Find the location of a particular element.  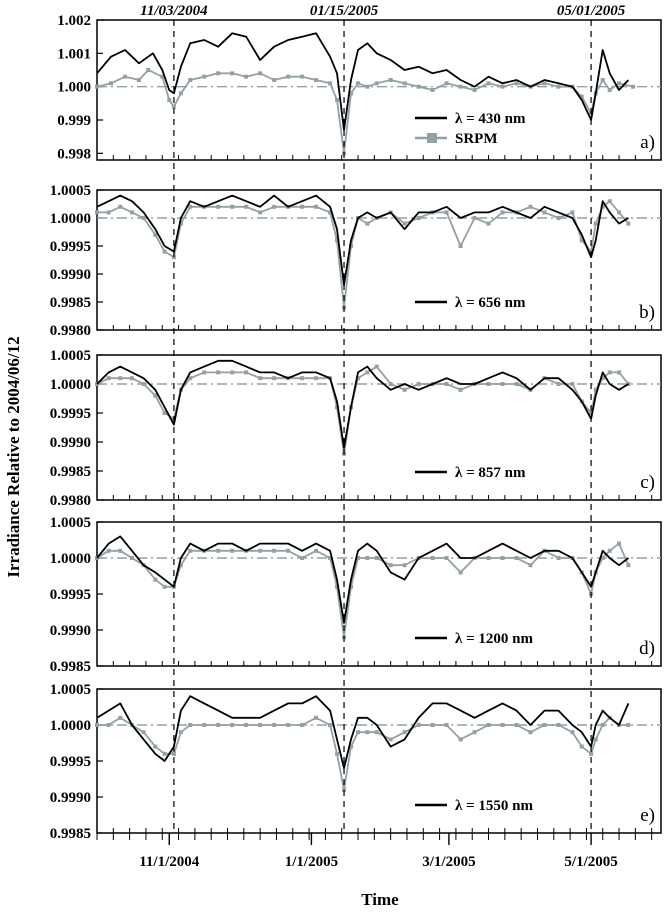

legend-label: SRPM is located at coordinates (476, 139).